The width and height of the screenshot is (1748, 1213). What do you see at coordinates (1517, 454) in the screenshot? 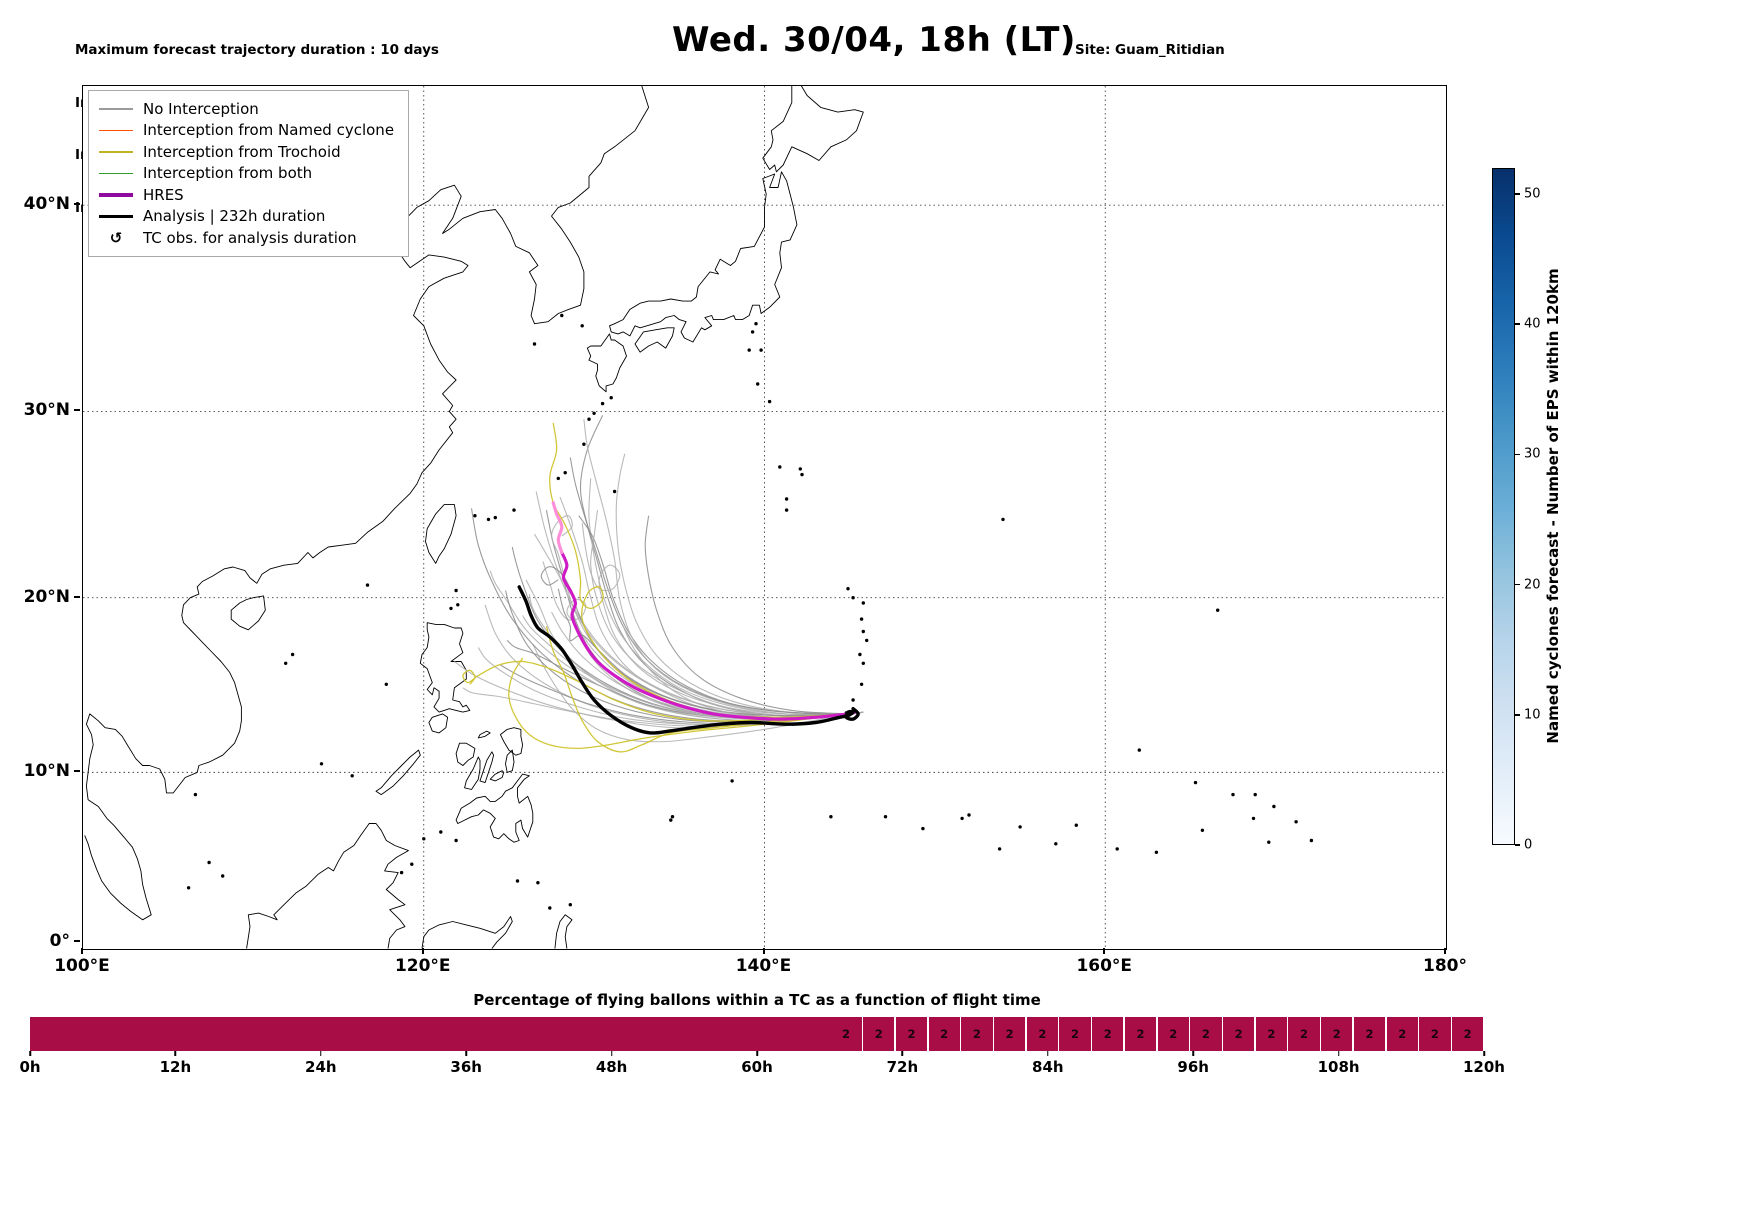
I see `colorbar-tick-mark` at bounding box center [1517, 454].